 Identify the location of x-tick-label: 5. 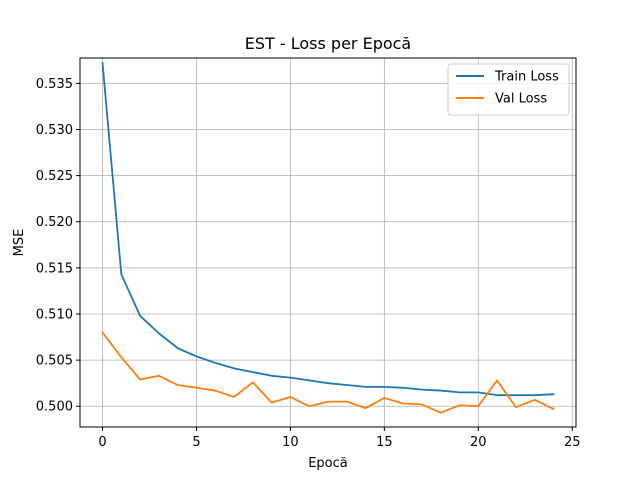
(196, 442).